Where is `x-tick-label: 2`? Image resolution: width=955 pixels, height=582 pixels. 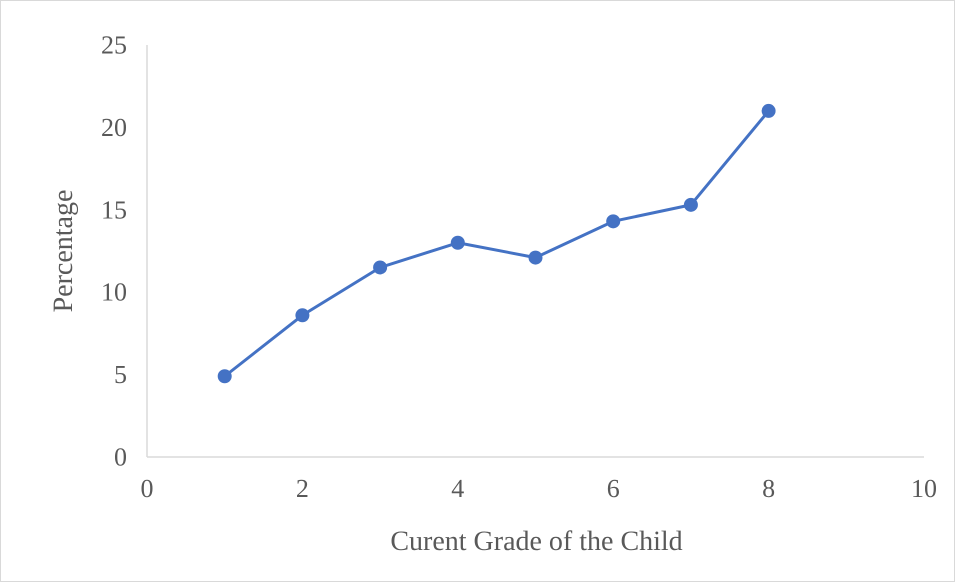 x-tick-label: 2 is located at coordinates (302, 488).